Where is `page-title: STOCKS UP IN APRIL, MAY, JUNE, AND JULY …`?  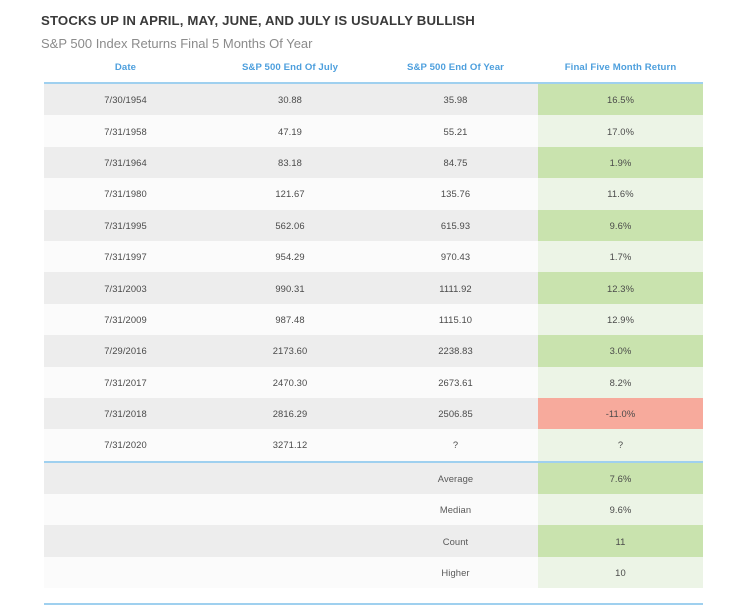
page-title: STOCKS UP IN APRIL, MAY, JUNE, AND JULY … is located at coordinates (258, 20).